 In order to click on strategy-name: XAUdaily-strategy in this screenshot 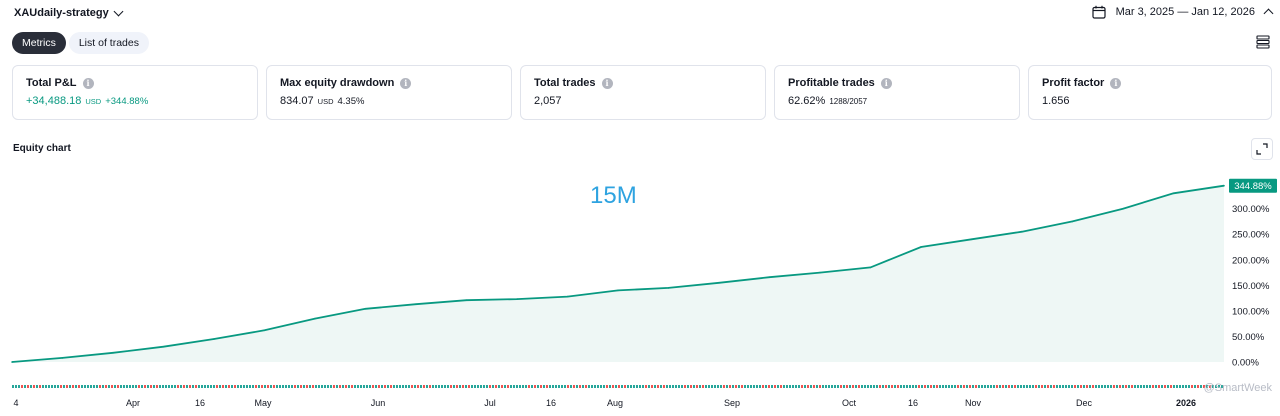, I will do `click(61, 13)`.